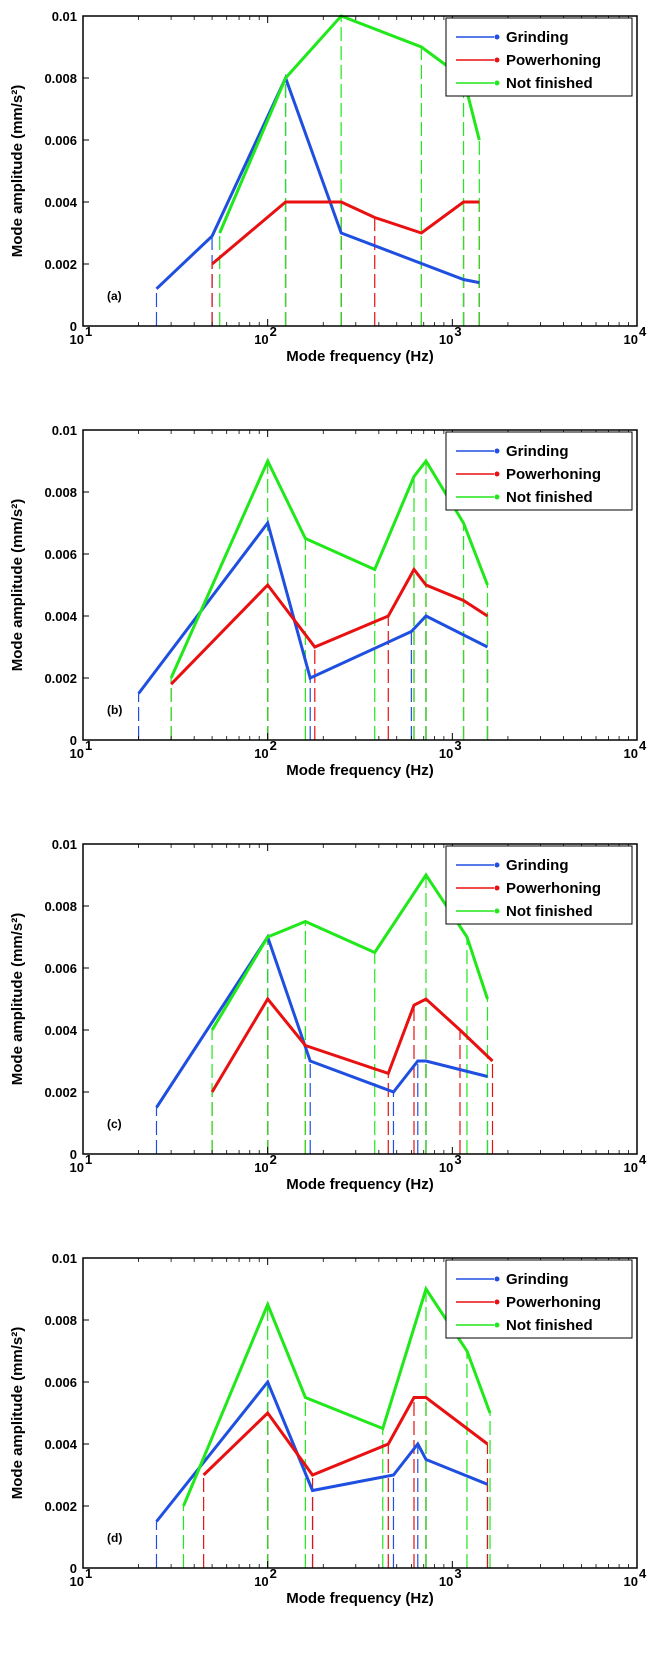  Describe the element at coordinates (114, 1538) in the screenshot. I see `panel-label: (d)` at that location.